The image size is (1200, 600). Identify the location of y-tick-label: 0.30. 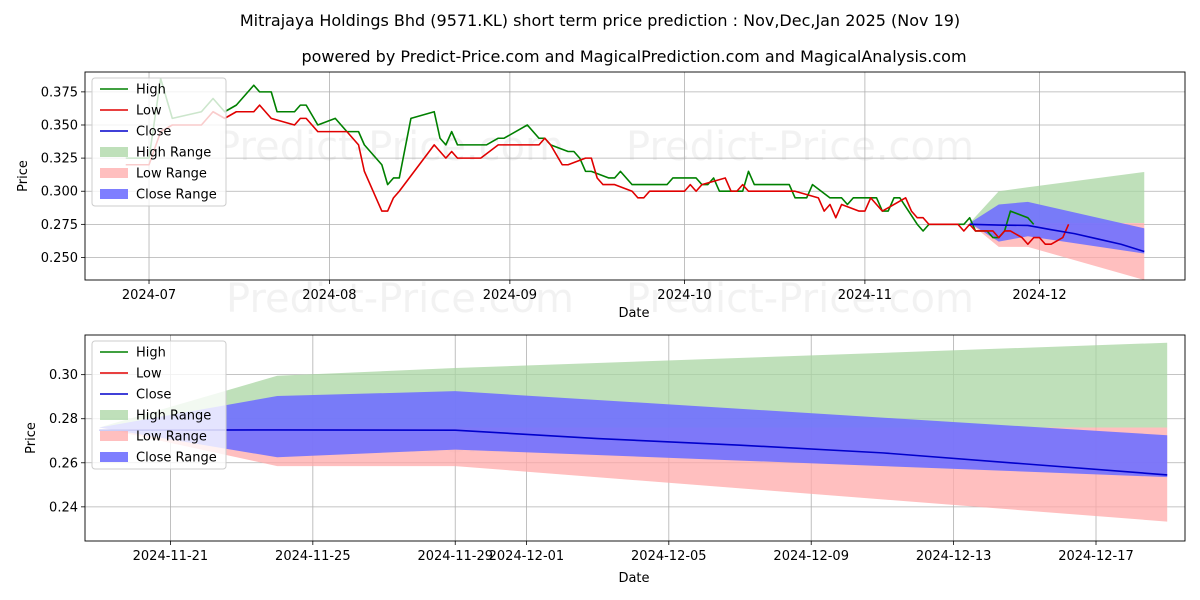
(63, 375).